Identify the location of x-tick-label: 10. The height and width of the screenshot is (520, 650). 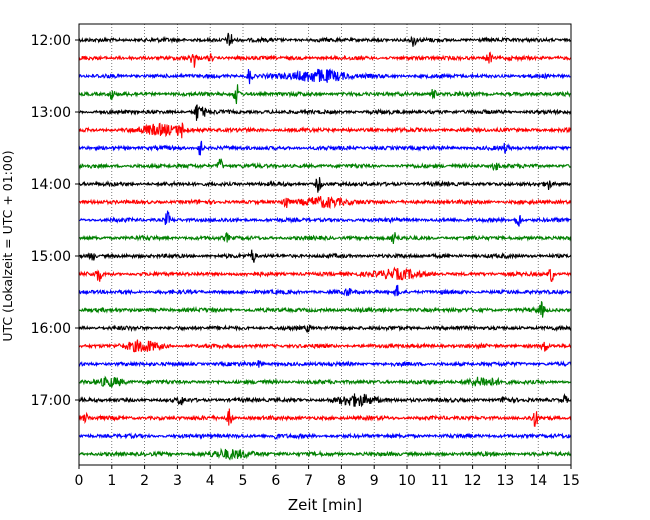
(407, 481).